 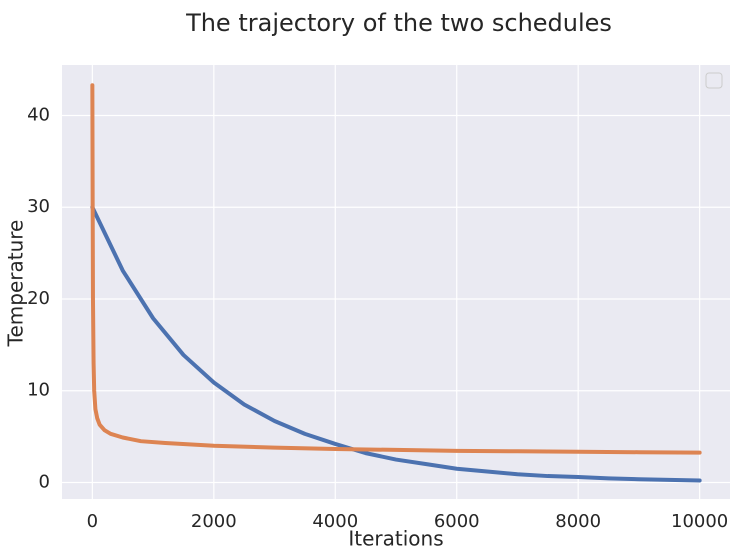 I want to click on x-tick-label: 0, so click(x=92, y=521).